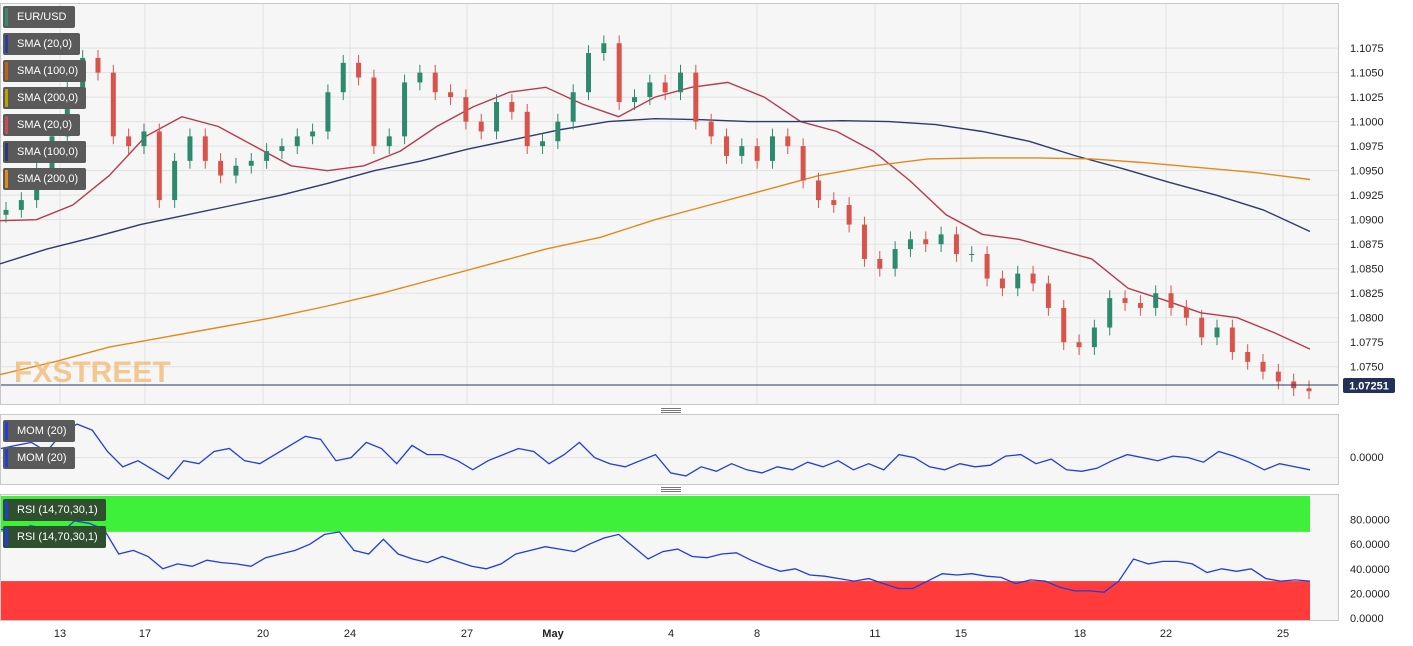  I want to click on sma-legend-label: SMA (100,0), so click(48, 152).